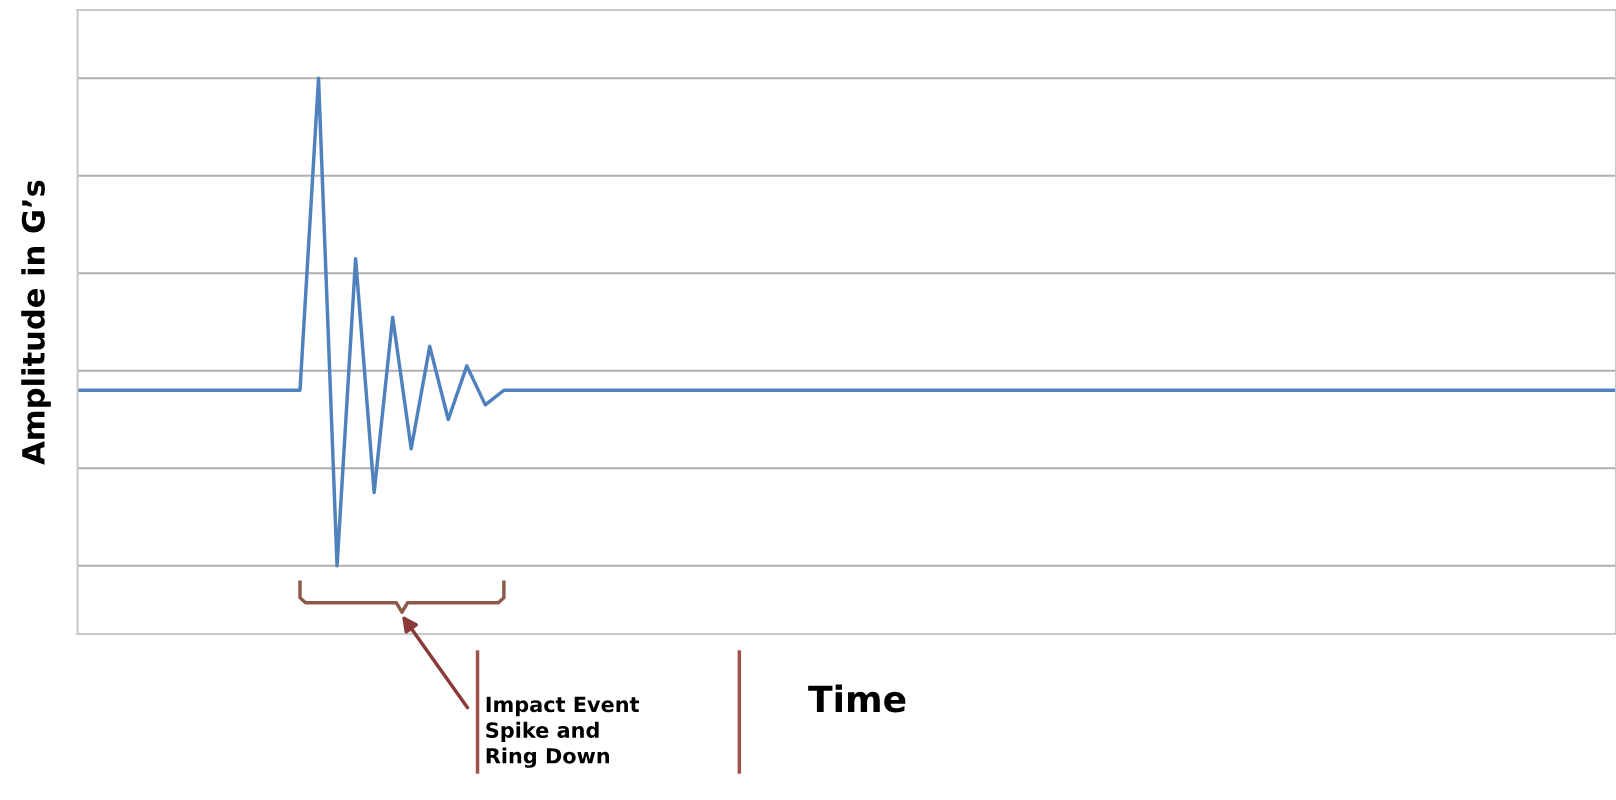 This screenshot has height=800, width=1616. What do you see at coordinates (563, 732) in the screenshot?
I see `text: Impact Event Spike and Ring Down` at bounding box center [563, 732].